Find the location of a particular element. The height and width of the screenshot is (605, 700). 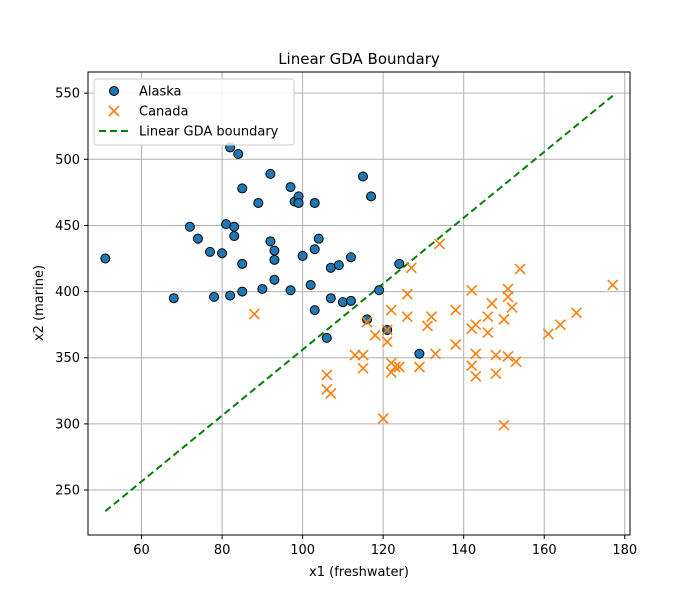

x-tick-label: 180 is located at coordinates (624, 550).